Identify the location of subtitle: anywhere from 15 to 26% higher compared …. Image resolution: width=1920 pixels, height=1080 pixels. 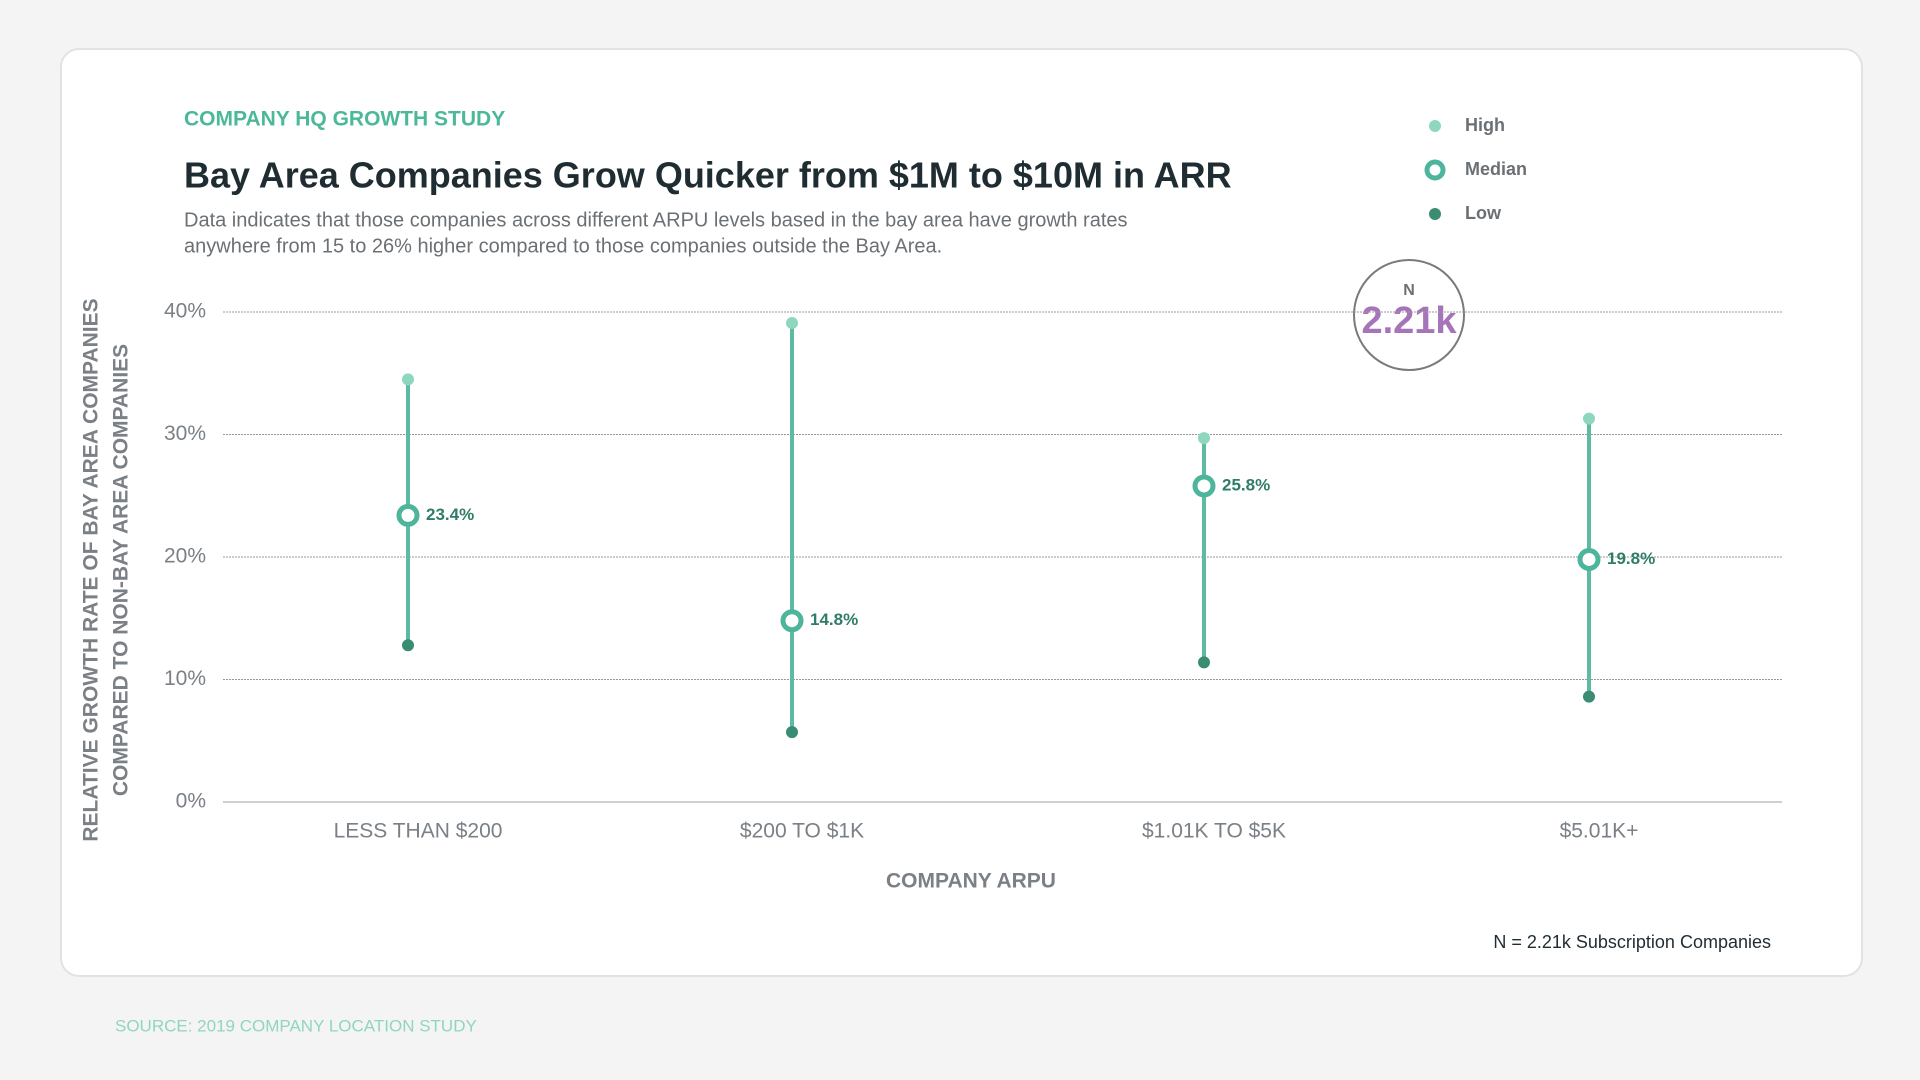
(563, 246).